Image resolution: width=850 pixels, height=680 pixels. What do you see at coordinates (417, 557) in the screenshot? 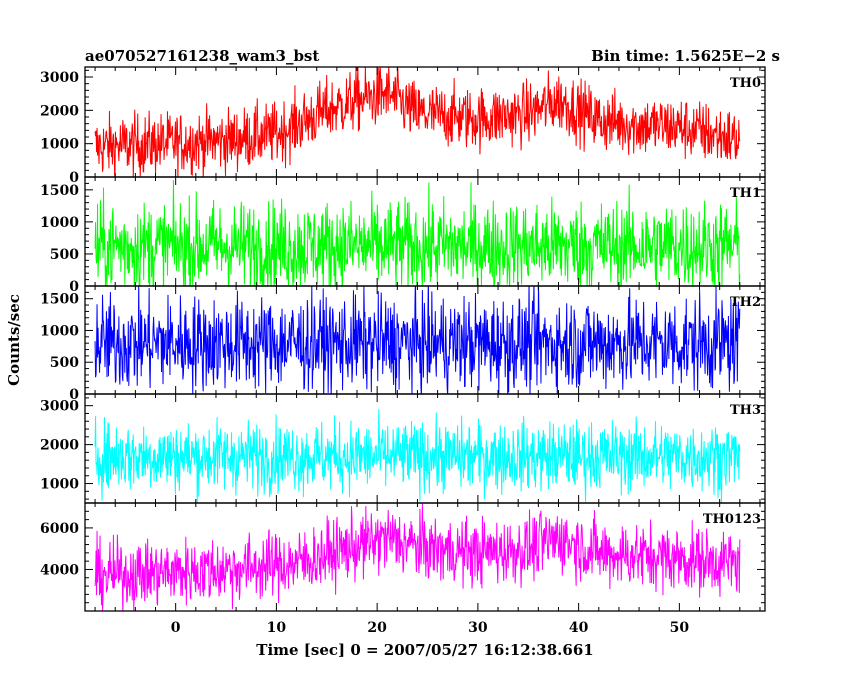
I see `series-line-th0123` at bounding box center [417, 557].